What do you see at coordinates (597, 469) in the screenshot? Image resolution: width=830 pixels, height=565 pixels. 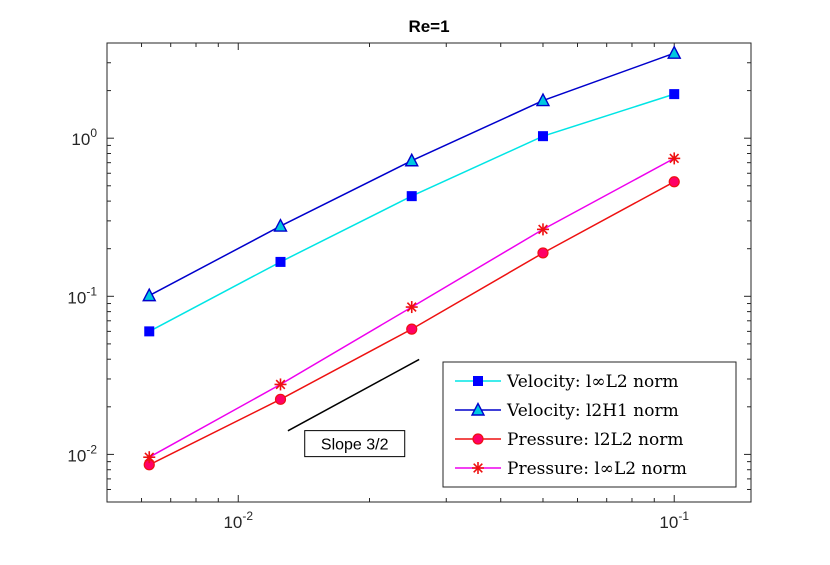 I see `legend-label: Pressure: l∞L2 norm` at bounding box center [597, 469].